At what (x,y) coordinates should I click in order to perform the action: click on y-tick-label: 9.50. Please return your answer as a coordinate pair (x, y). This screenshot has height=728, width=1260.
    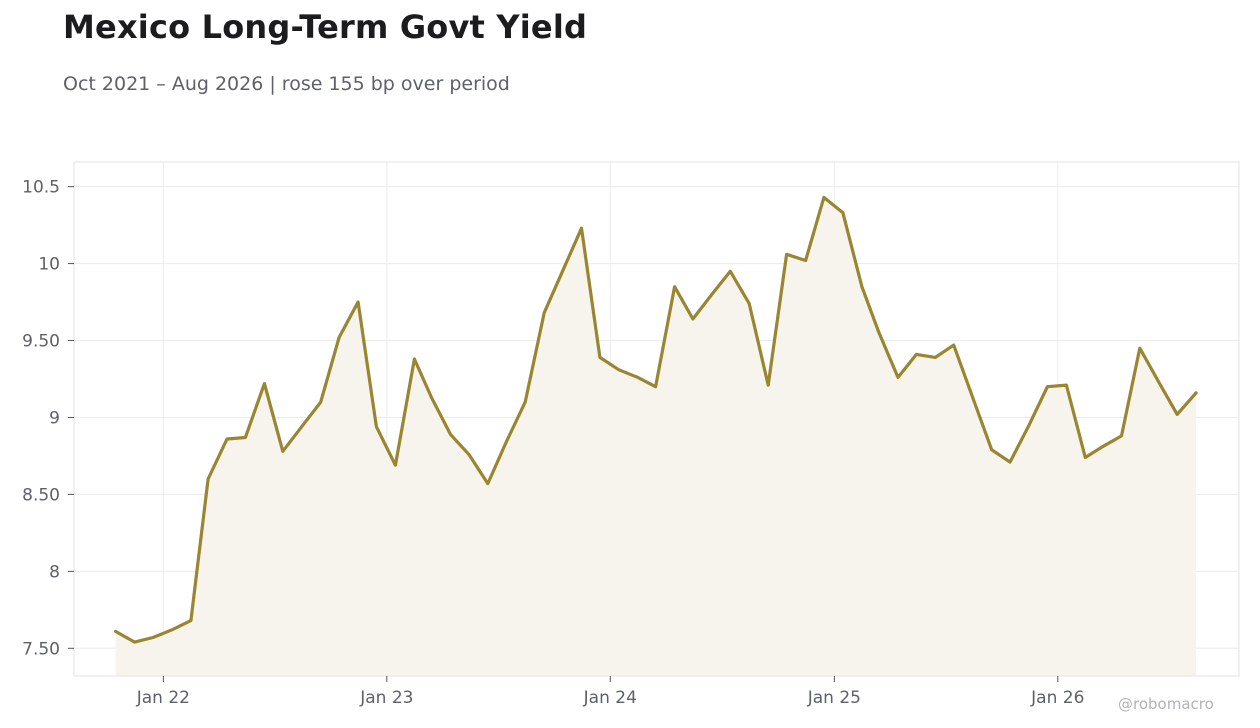
    Looking at the image, I should click on (41, 342).